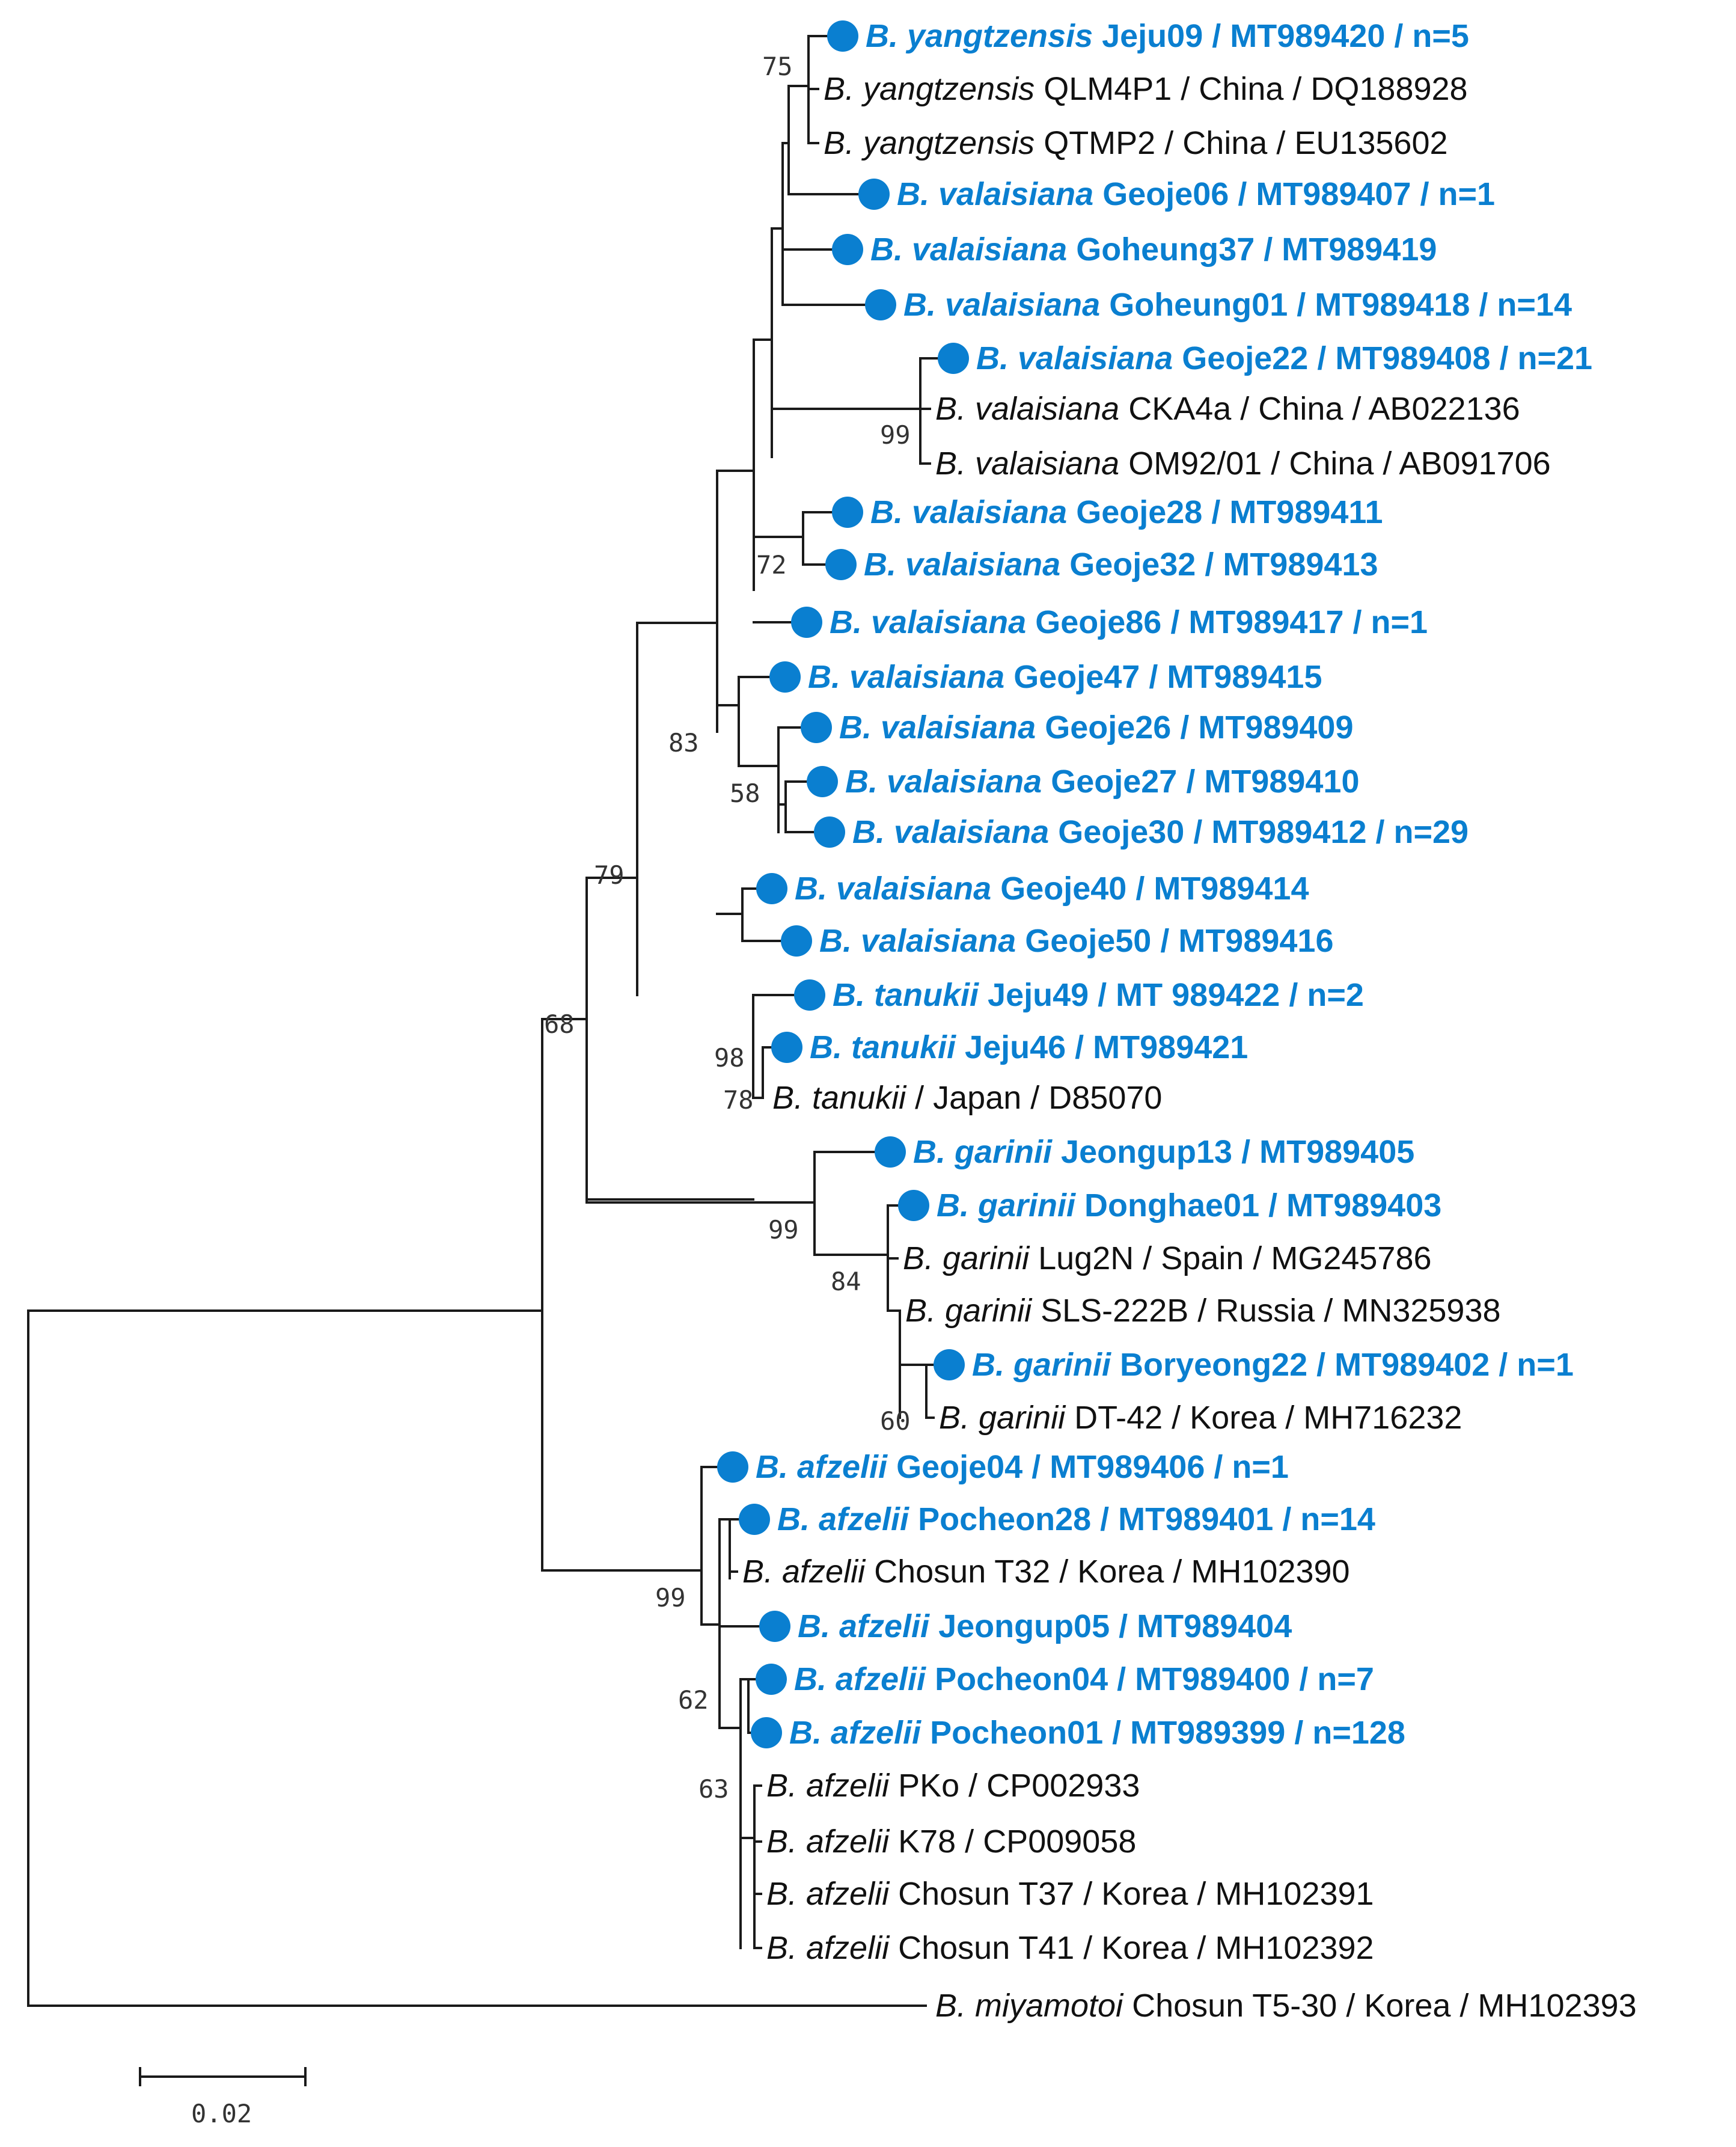  What do you see at coordinates (1167, 36) in the screenshot?
I see `tip-label: B. yangtzensis Jeju09 / MT989420 / n=5` at bounding box center [1167, 36].